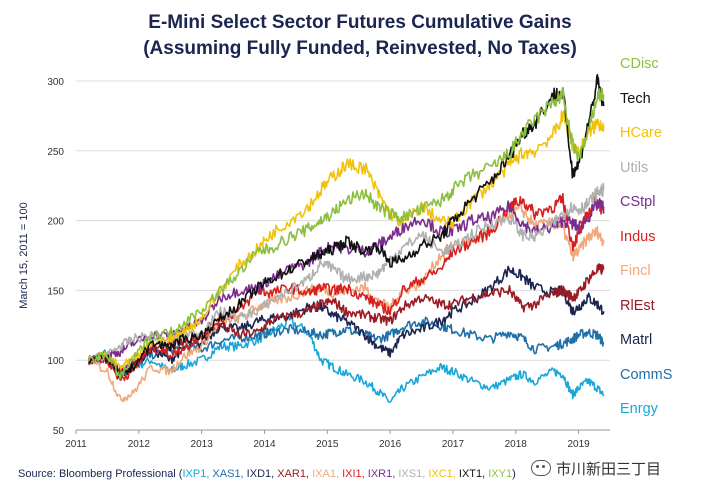 The height and width of the screenshot is (500, 720). Describe the element at coordinates (646, 374) in the screenshot. I see `legend-item-comms: CommS` at that location.